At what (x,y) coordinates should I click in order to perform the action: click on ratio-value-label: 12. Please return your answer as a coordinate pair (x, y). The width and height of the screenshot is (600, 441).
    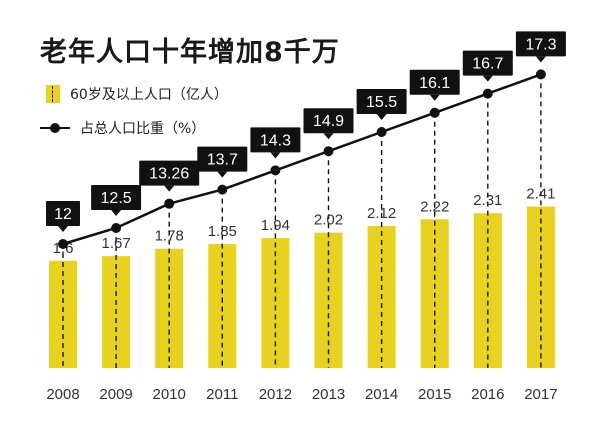
    Looking at the image, I should click on (63, 214).